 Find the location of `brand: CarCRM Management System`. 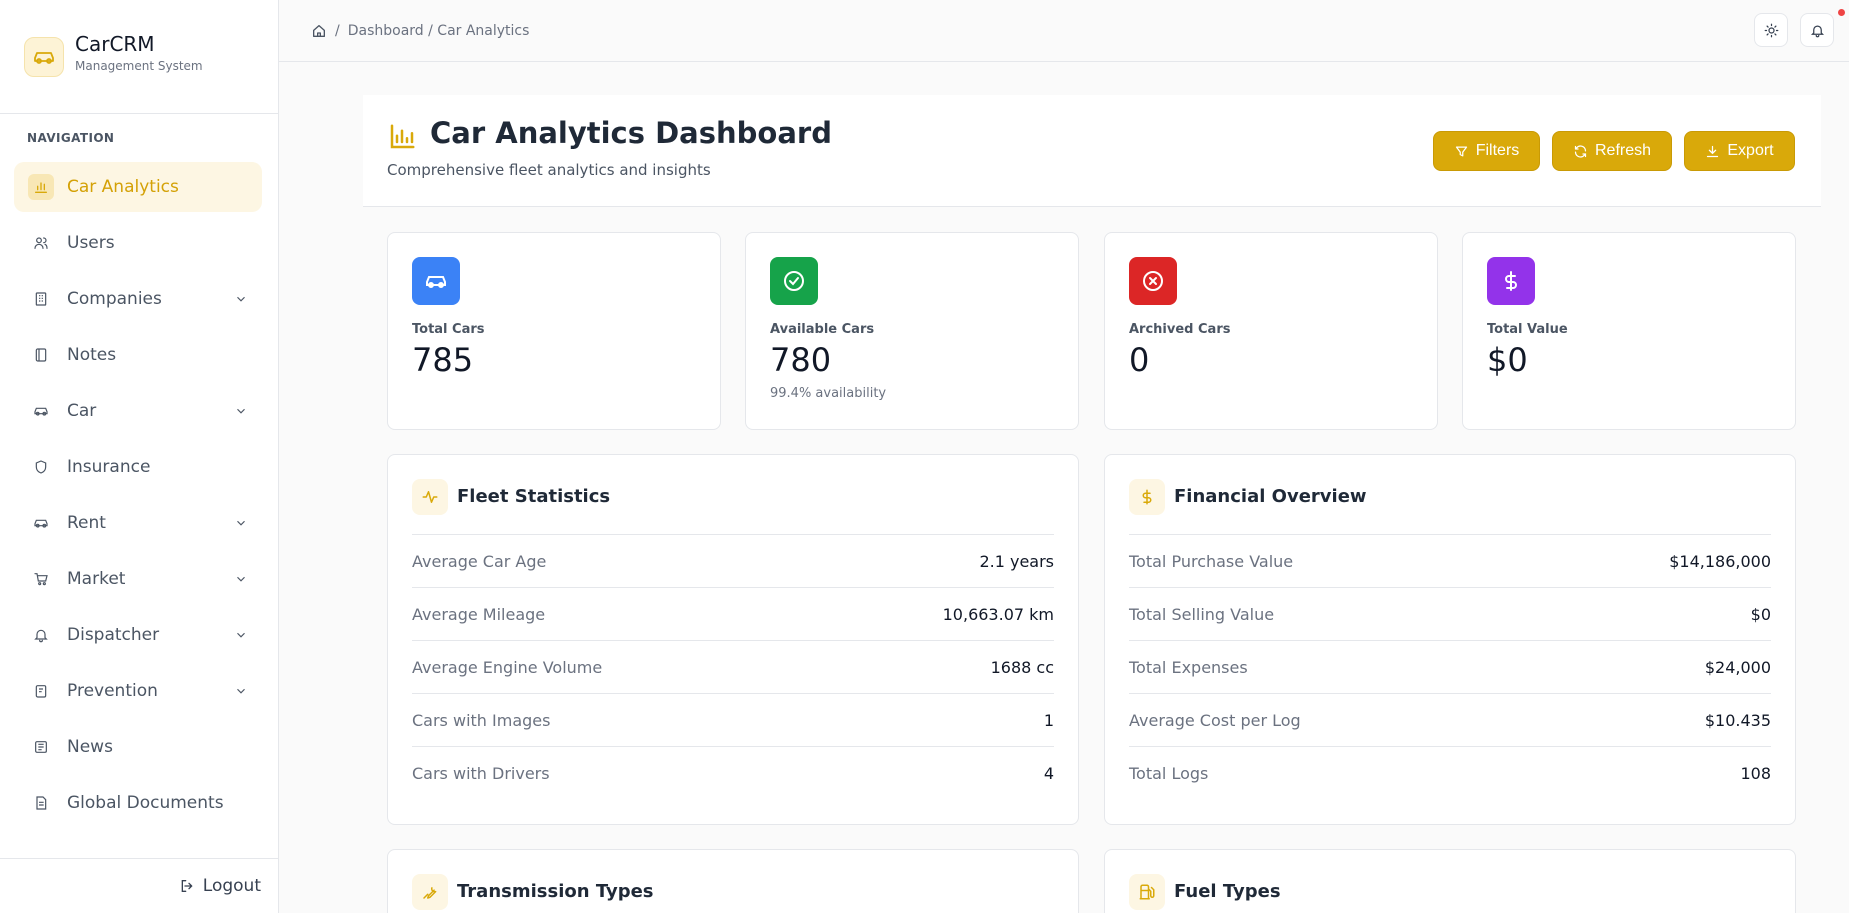

brand: CarCRM Management System is located at coordinates (139, 57).